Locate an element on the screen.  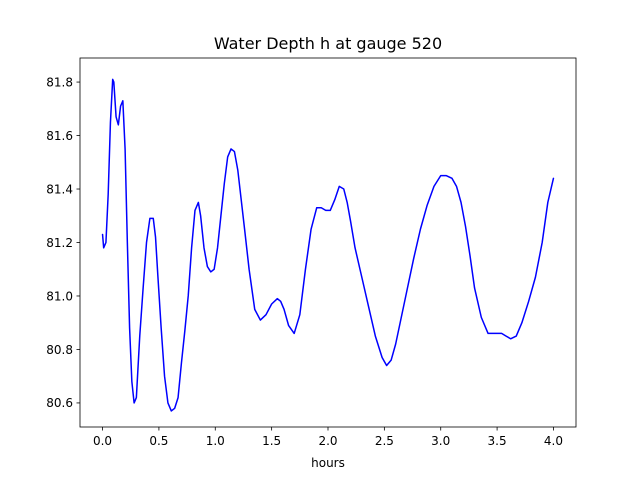
x-tick-label: 3.5 is located at coordinates (497, 441).